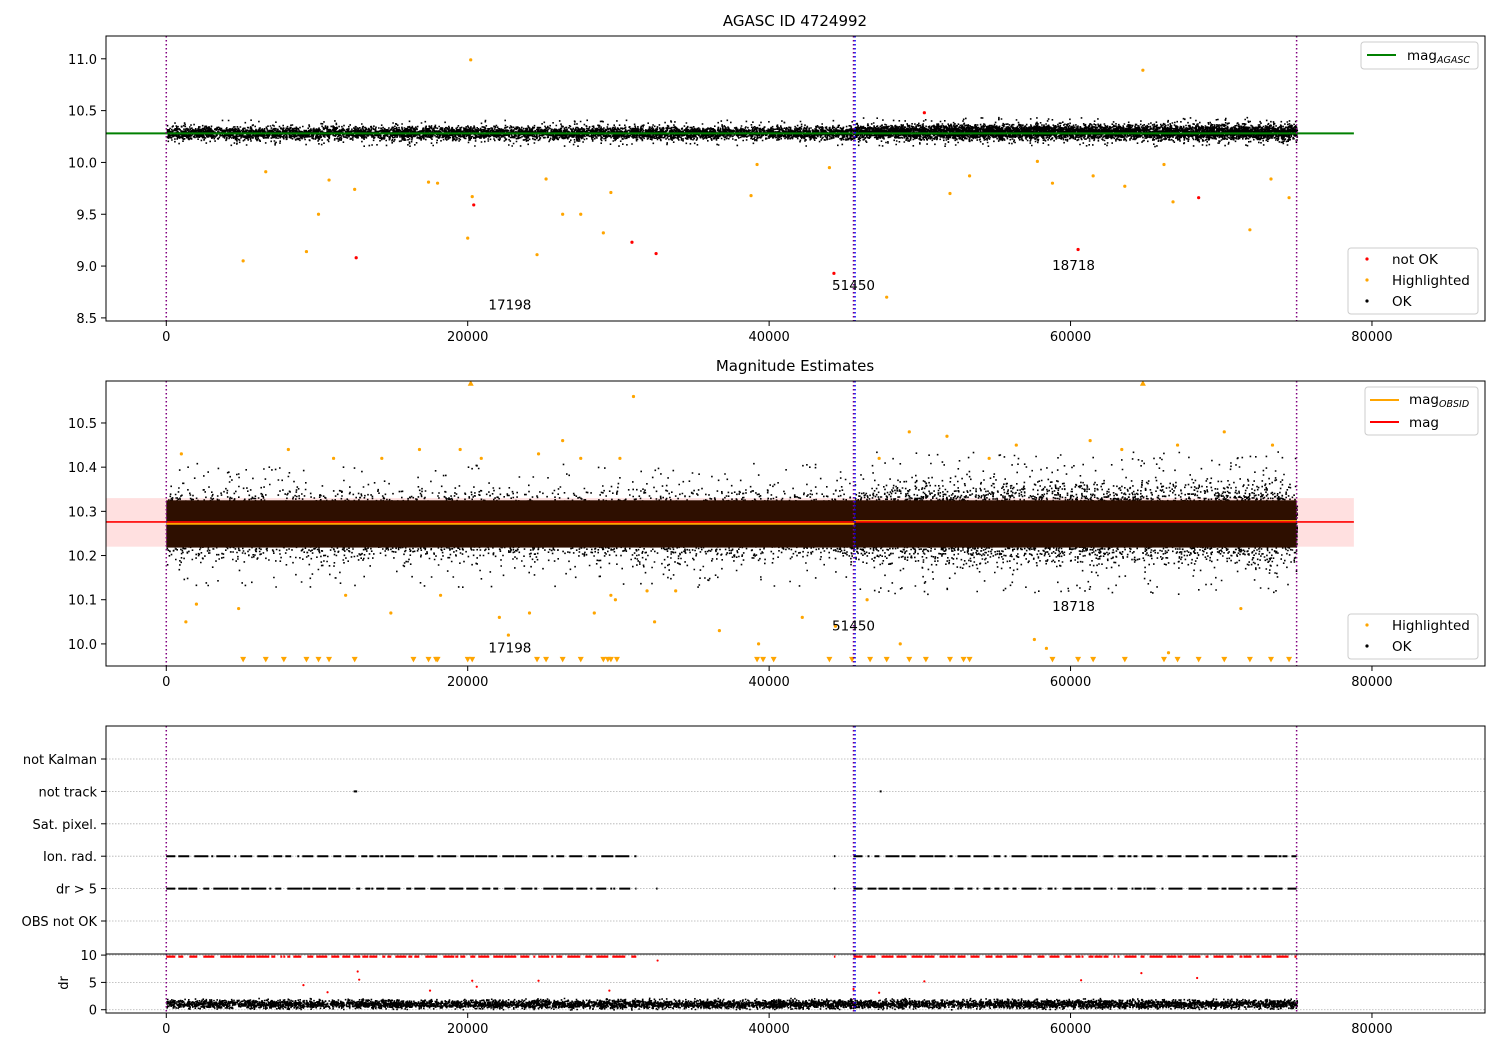 The height and width of the screenshot is (1050, 1500). I want to click on flag-label-not-track: not track, so click(67, 792).